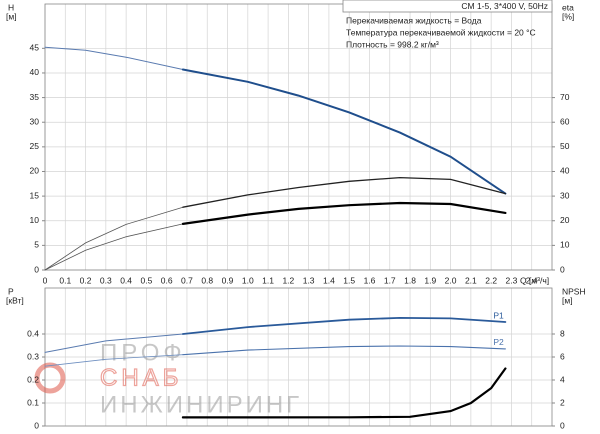 This screenshot has height=434, width=600. Describe the element at coordinates (33, 333) in the screenshot. I see `y-tick-label: 0.4` at that location.